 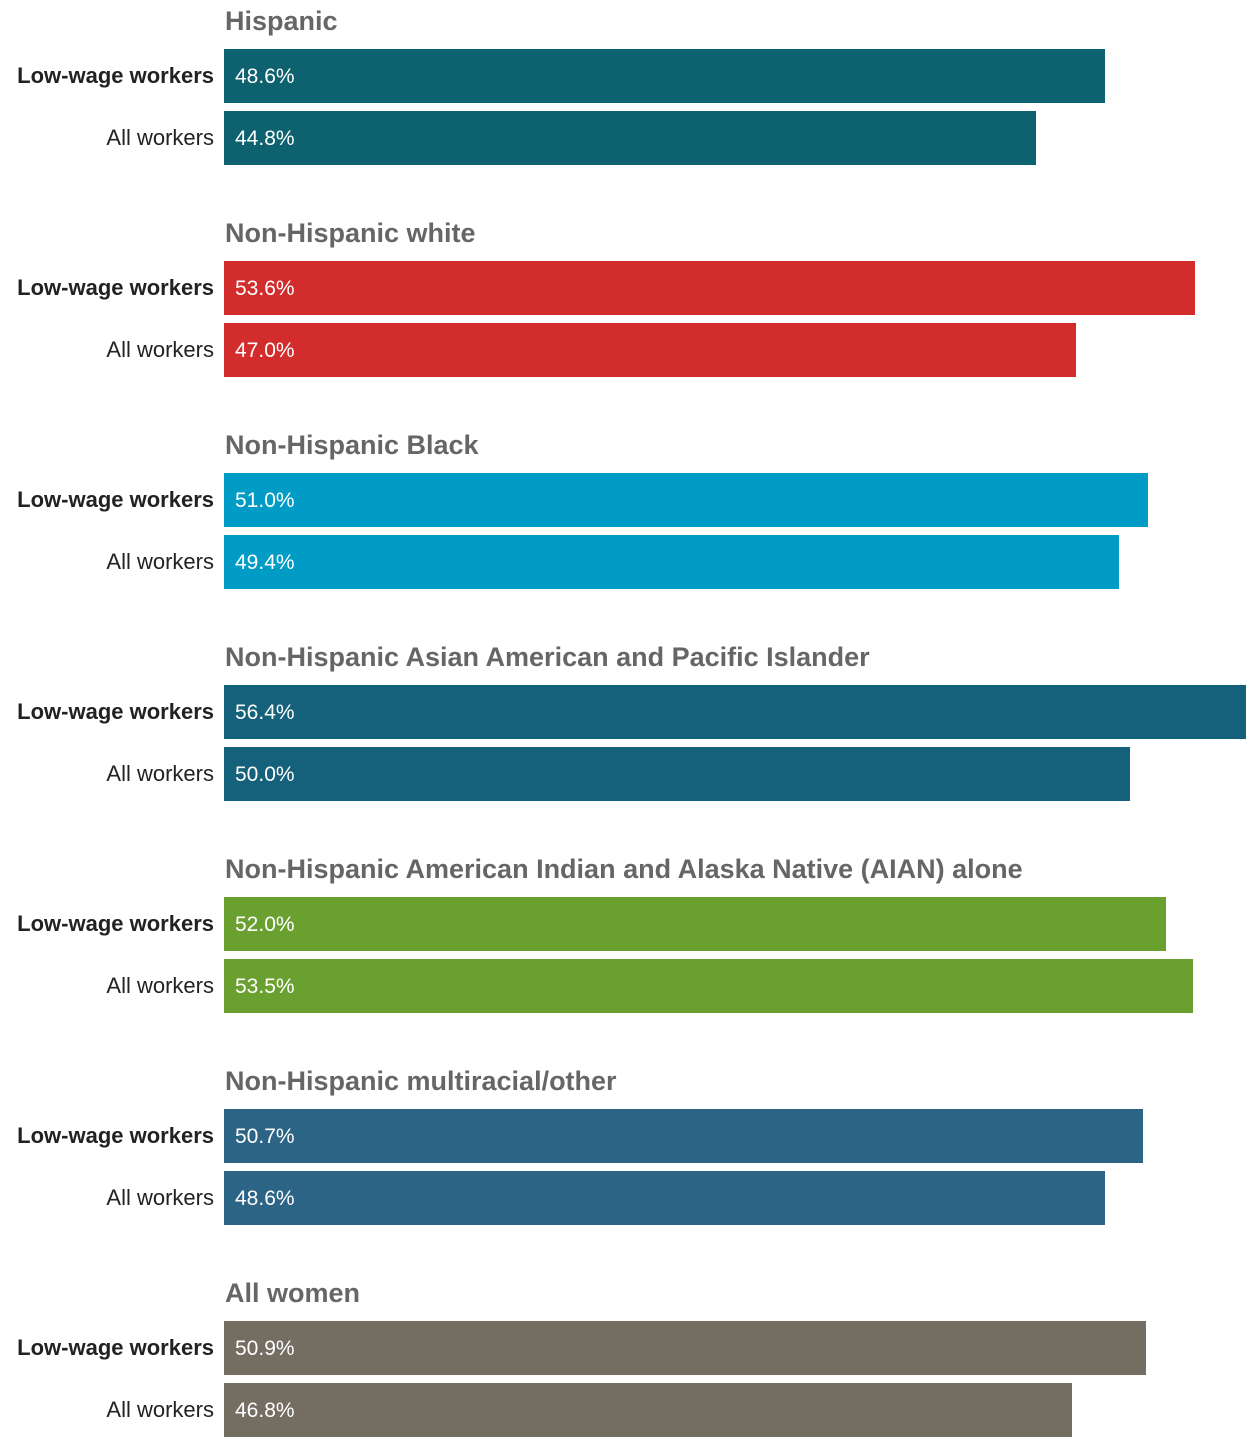 What do you see at coordinates (293, 1293) in the screenshot?
I see `group-title: All women` at bounding box center [293, 1293].